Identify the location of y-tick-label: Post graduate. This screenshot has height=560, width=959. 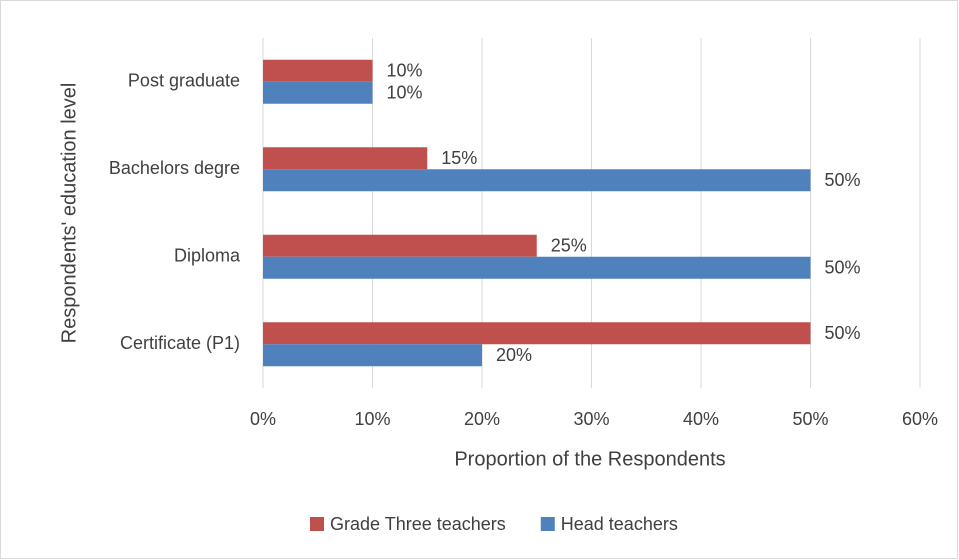
(184, 81).